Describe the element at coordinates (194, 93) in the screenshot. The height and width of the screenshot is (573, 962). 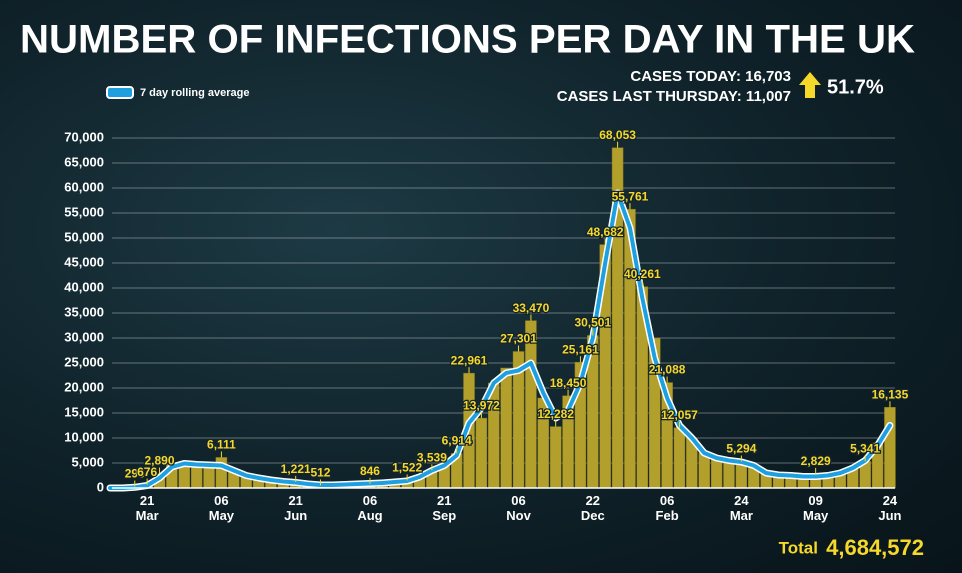
I see `legend-label: 7 day rolling average` at that location.